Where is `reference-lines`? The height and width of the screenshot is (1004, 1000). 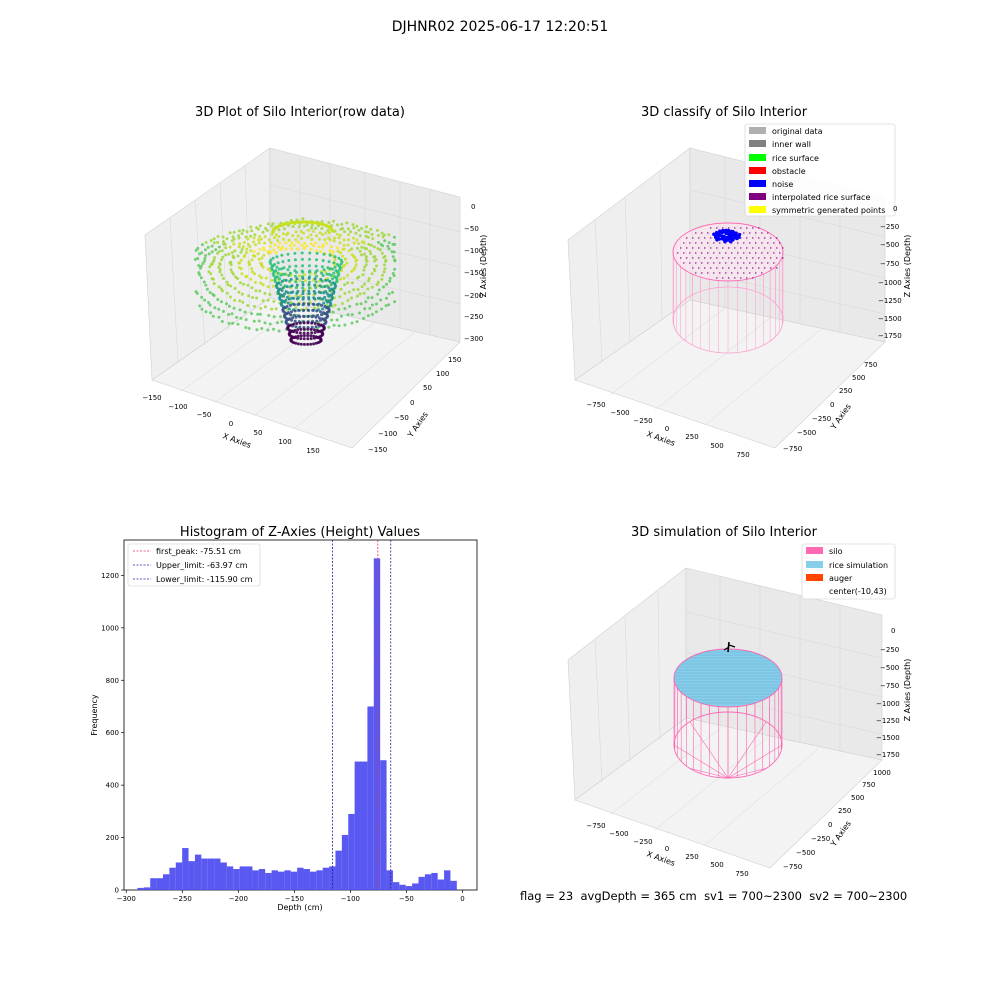 reference-lines is located at coordinates (362, 715).